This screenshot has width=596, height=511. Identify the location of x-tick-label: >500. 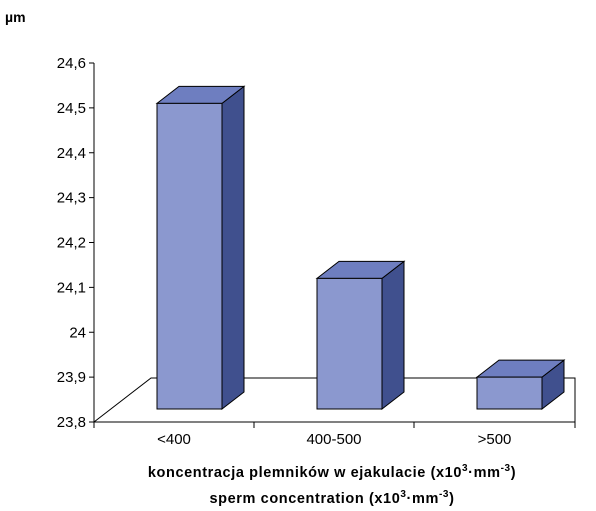
(495, 439).